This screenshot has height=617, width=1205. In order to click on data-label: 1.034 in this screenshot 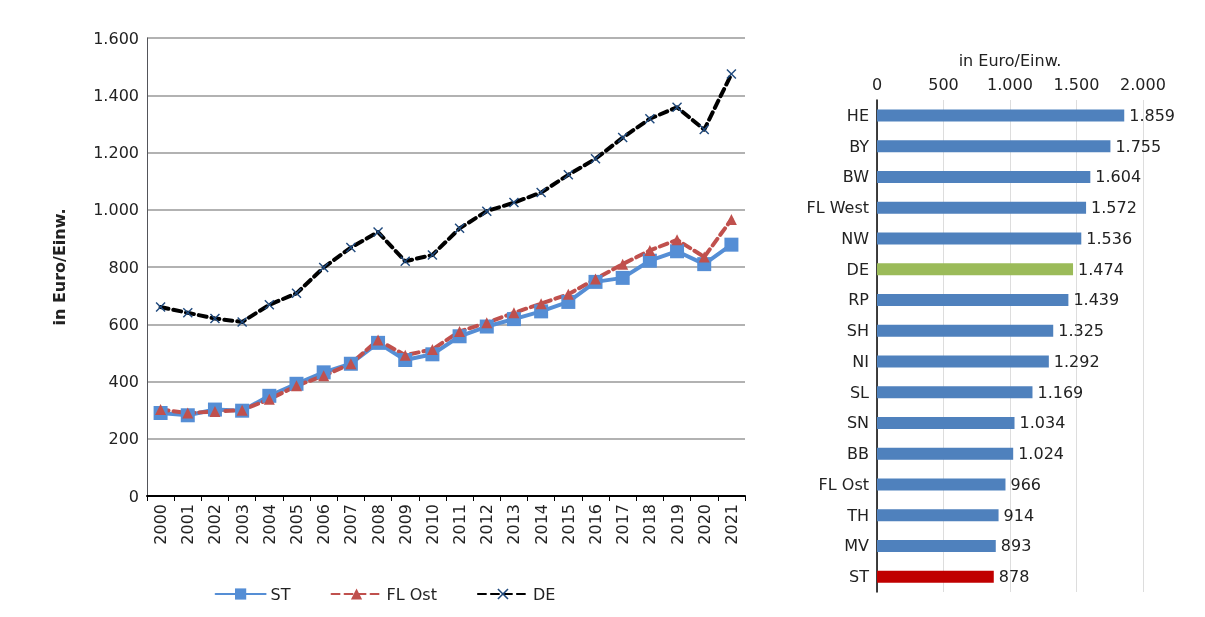, I will do `click(1042, 423)`.